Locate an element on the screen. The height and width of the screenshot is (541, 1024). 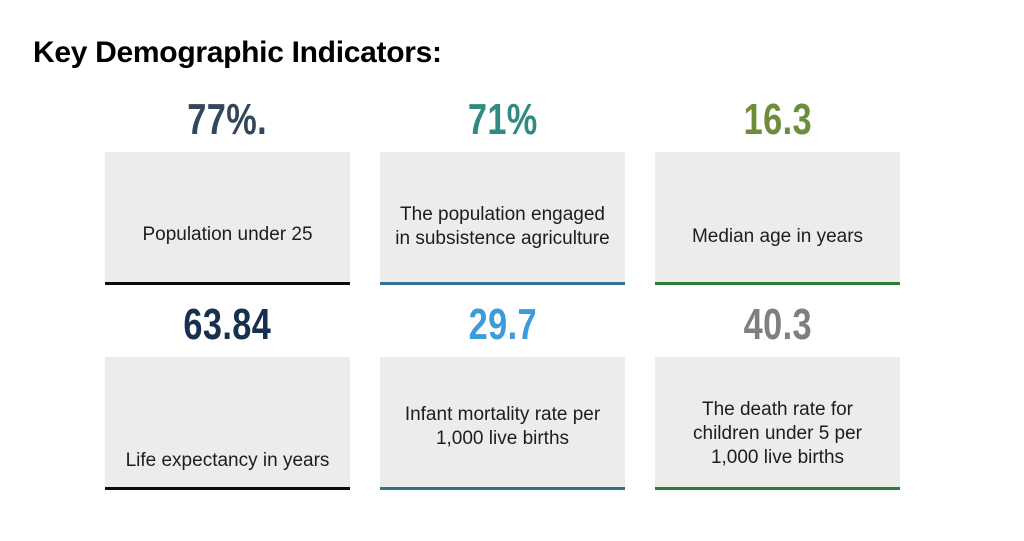
stat-card-label: Population under 25 is located at coordinates (227, 235).